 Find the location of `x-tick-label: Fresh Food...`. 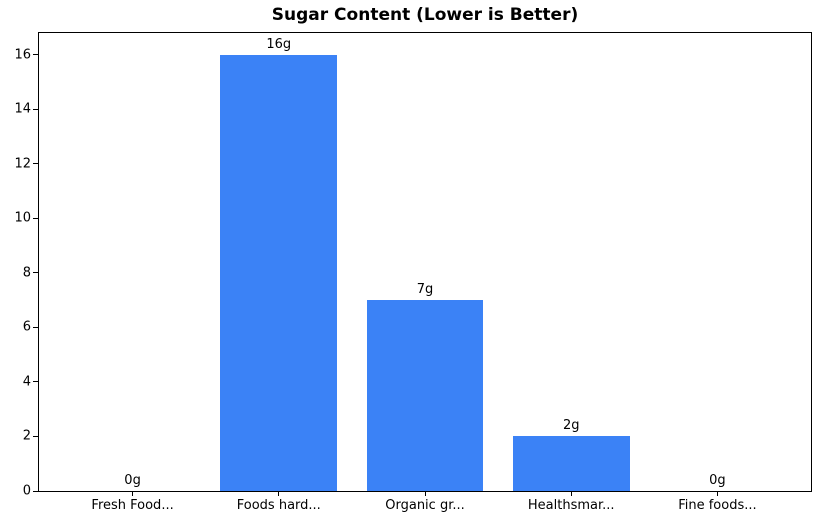

x-tick-label: Fresh Food... is located at coordinates (132, 505).